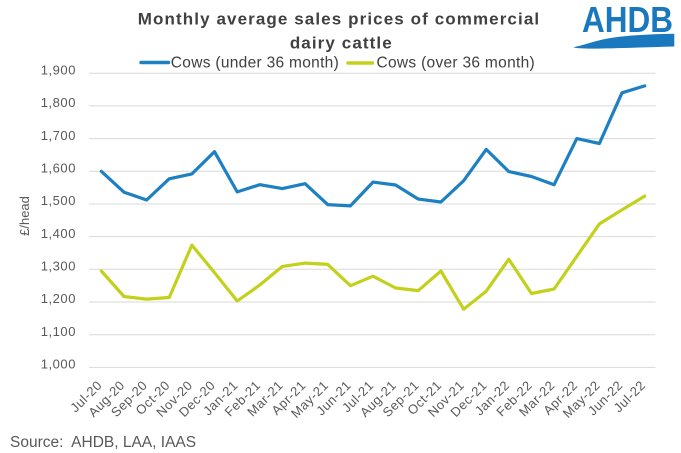 Image resolution: width=681 pixels, height=453 pixels. I want to click on svg-text: dairy cattle, so click(341, 43).